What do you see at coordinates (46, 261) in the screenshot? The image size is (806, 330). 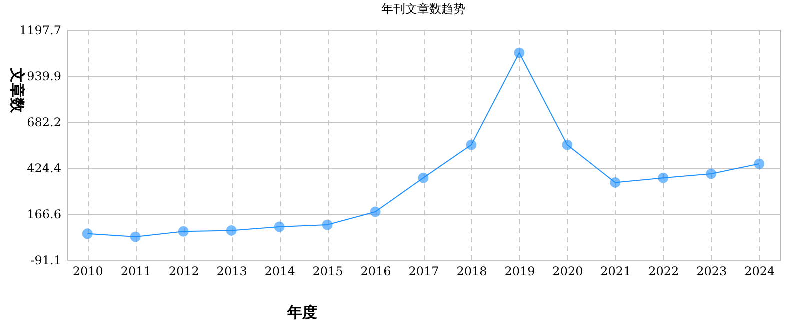 I see `y-tick-label: -91.1` at bounding box center [46, 261].